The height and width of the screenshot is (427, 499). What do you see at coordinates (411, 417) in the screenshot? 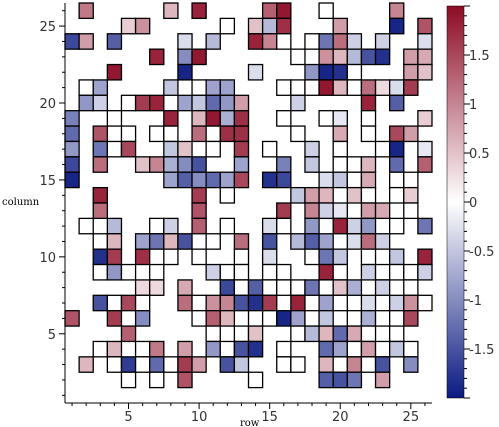
I see `x-tick-label: 25` at bounding box center [411, 417].